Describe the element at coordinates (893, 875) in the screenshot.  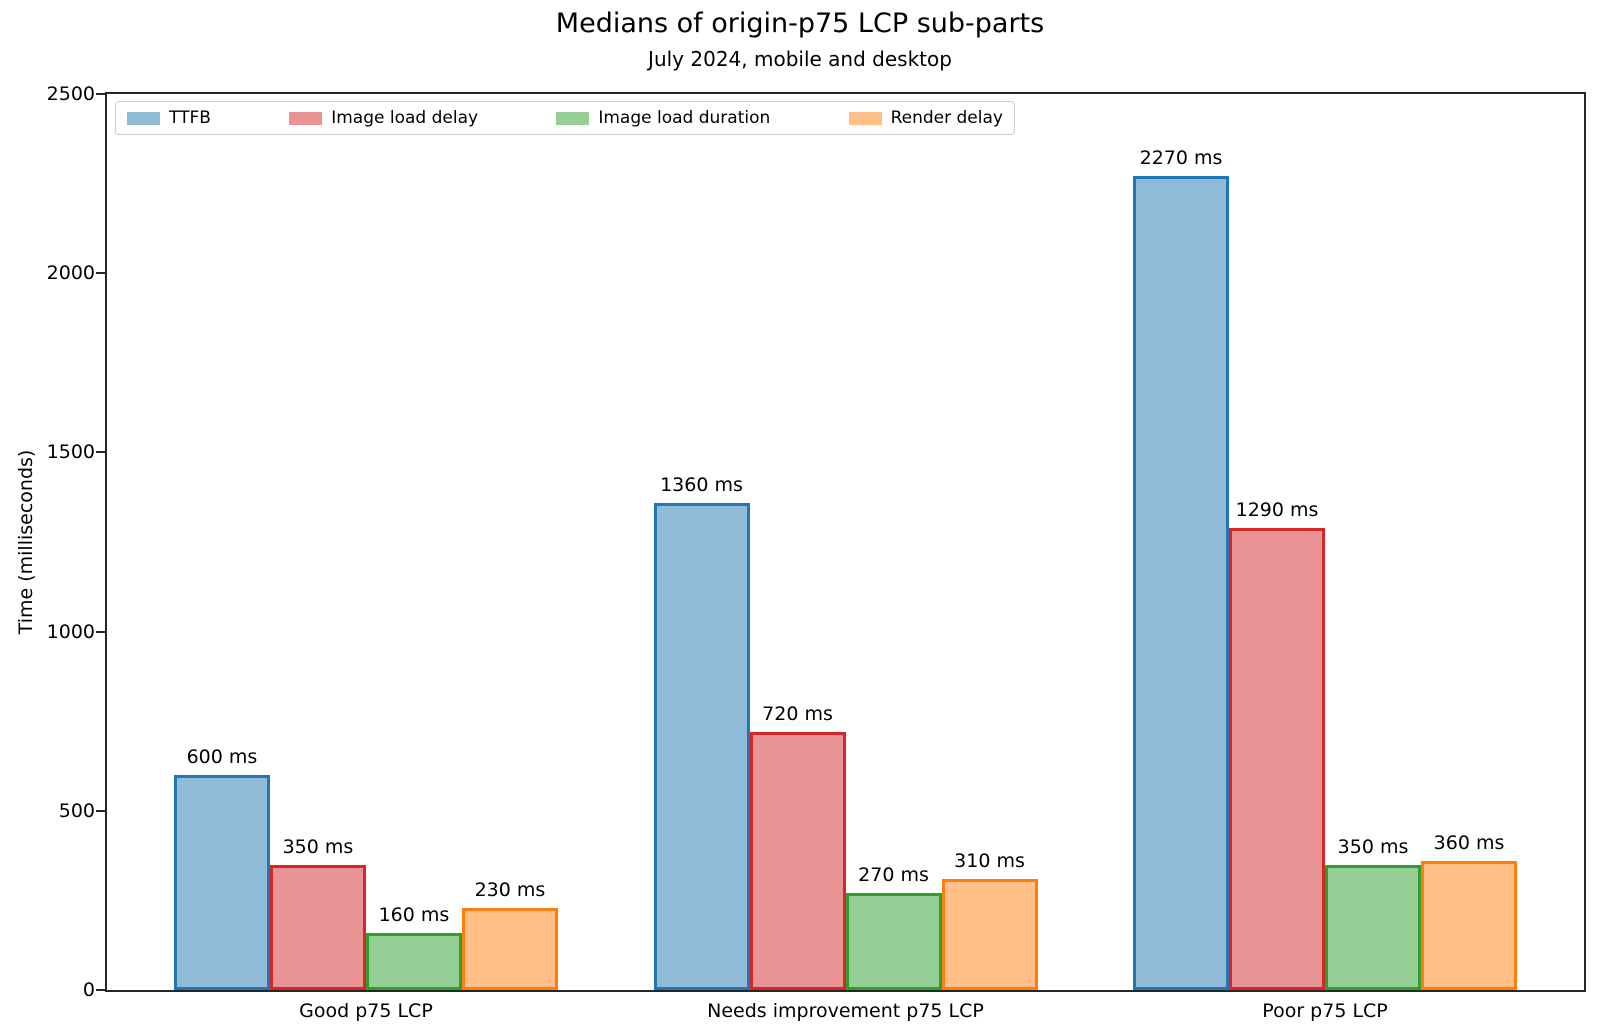
I see `bar-value-label: 270 ms` at that location.